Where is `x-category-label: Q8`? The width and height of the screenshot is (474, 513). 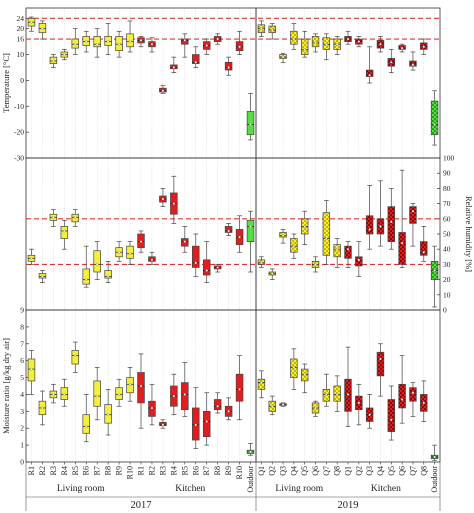
x-category-label: Q8 is located at coordinates (337, 471).